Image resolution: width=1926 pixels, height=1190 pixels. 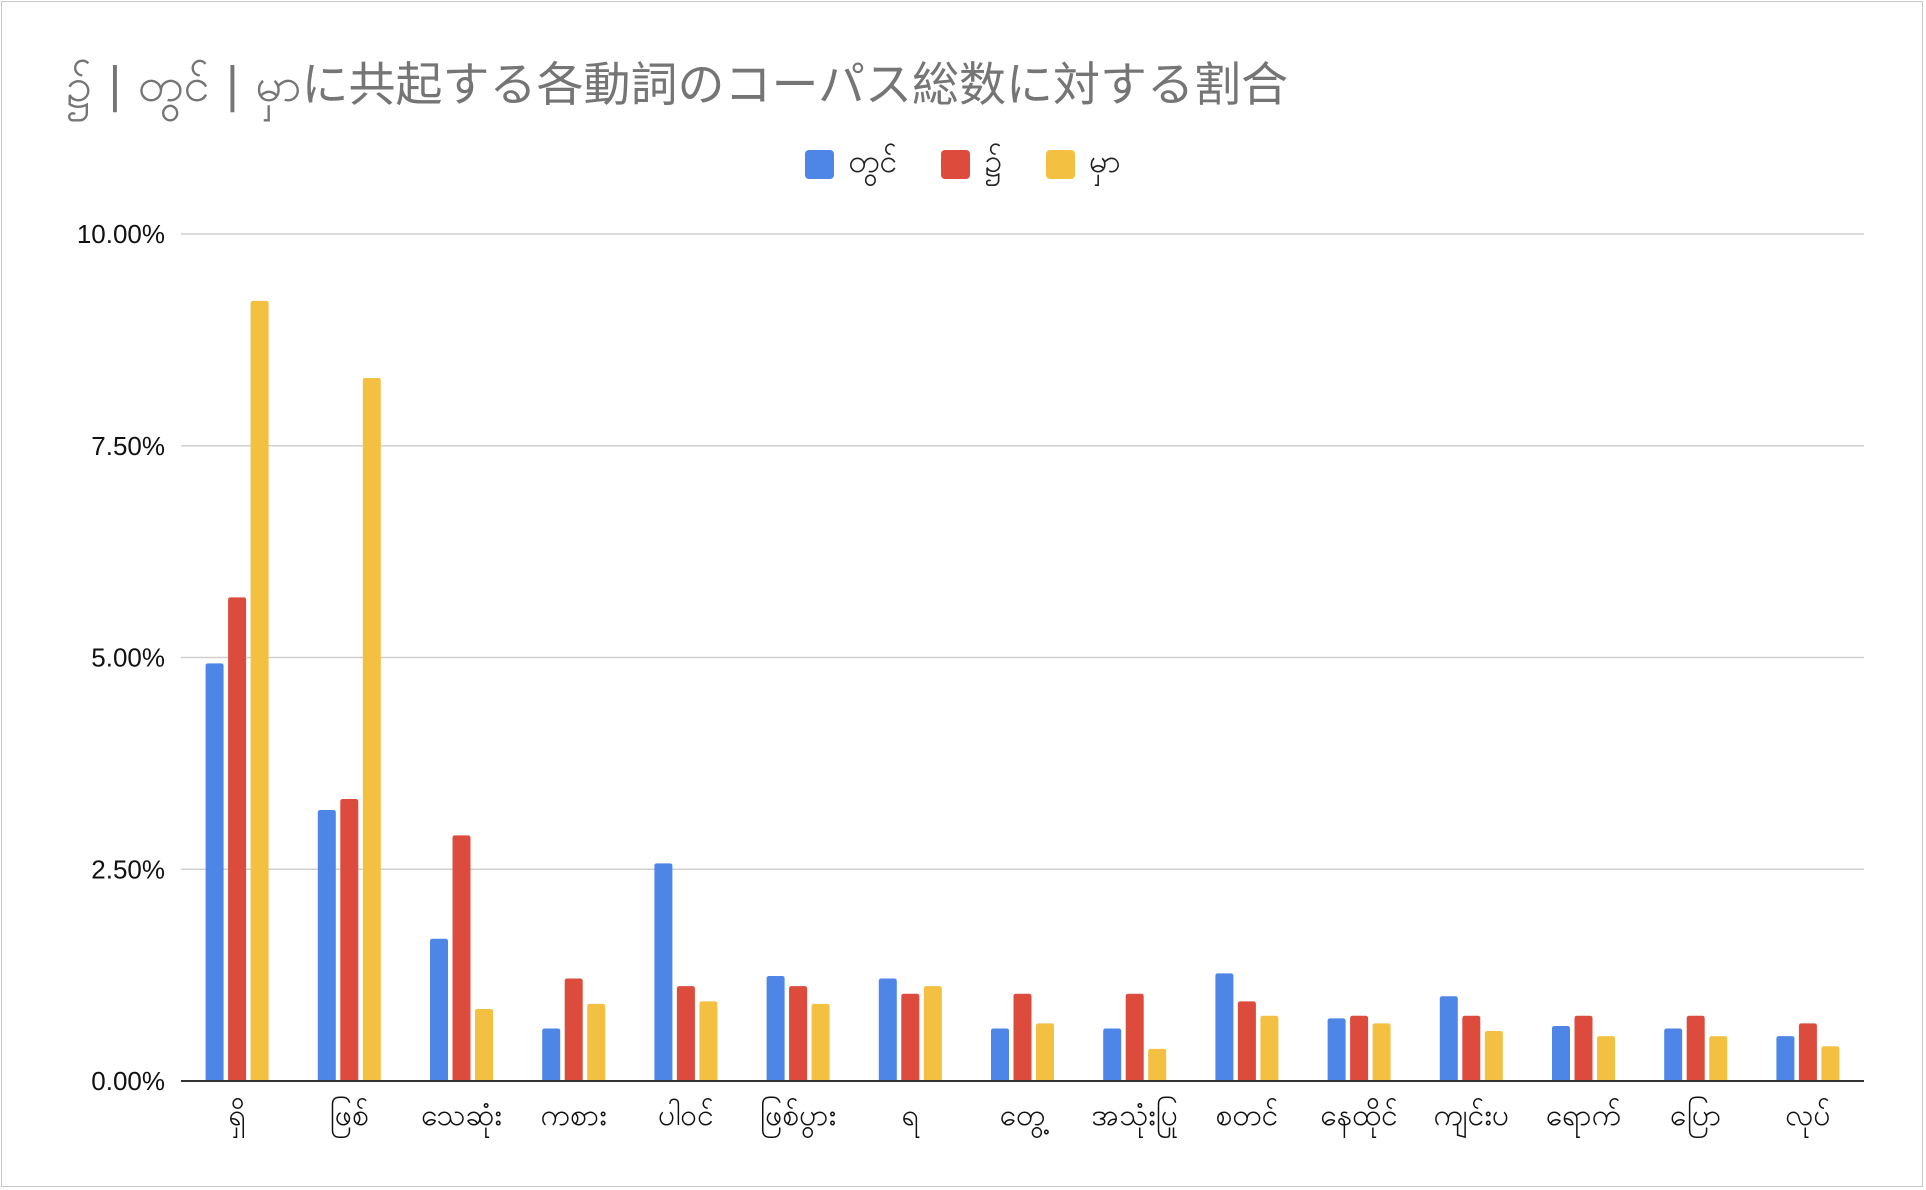 What do you see at coordinates (128, 446) in the screenshot?
I see `y-tick-label: 7.50%` at bounding box center [128, 446].